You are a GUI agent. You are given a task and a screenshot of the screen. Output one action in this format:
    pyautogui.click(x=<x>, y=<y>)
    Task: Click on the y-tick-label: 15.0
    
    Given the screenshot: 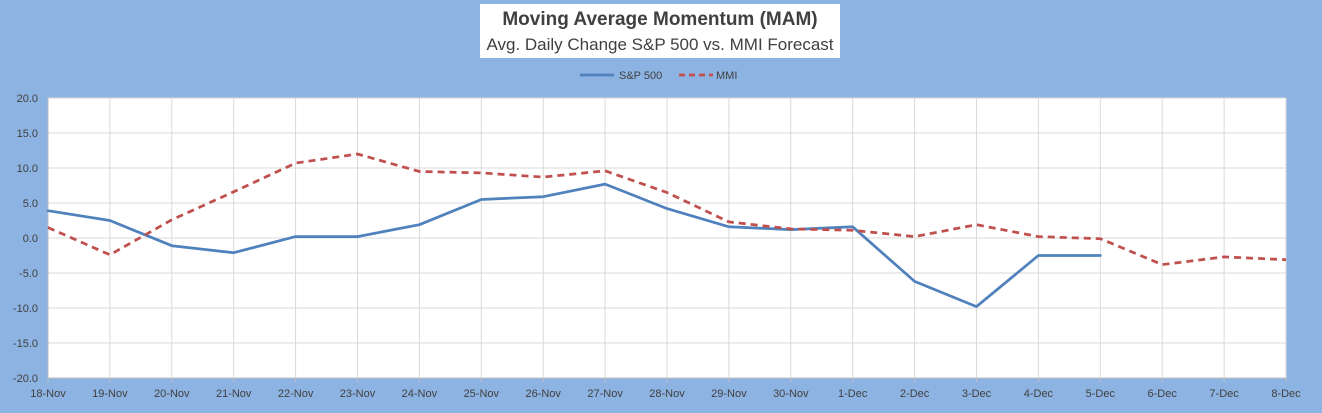 What is the action you would take?
    pyautogui.click(x=27, y=134)
    